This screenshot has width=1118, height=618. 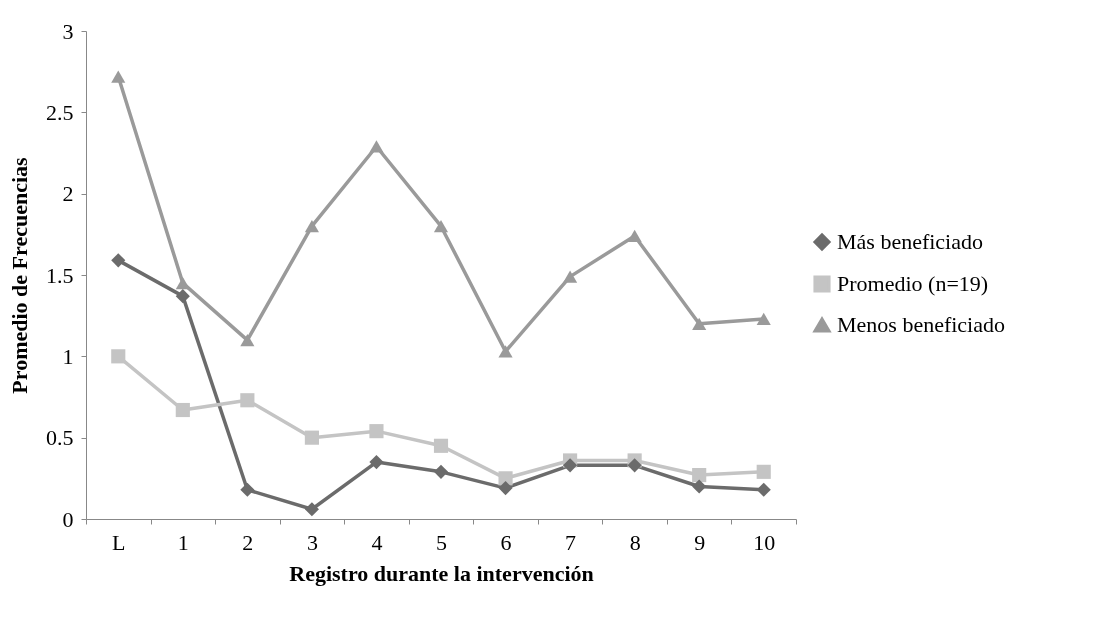 What do you see at coordinates (441, 573) in the screenshot?
I see `x-axis-title: Registro durante la intervención` at bounding box center [441, 573].